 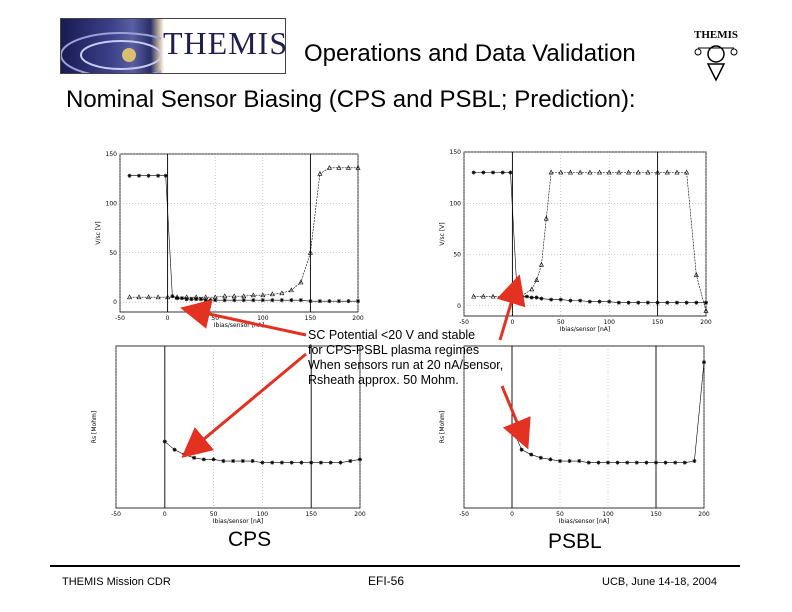 I want to click on themis-logo-icon: THEMIS, so click(x=716, y=55).